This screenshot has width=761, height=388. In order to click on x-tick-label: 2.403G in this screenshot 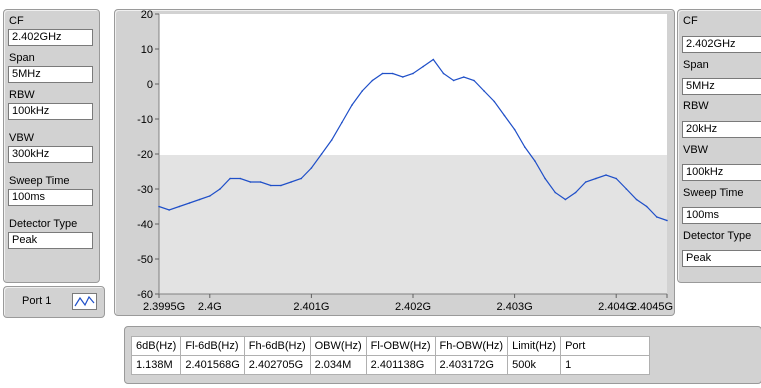, I will do `click(515, 307)`.